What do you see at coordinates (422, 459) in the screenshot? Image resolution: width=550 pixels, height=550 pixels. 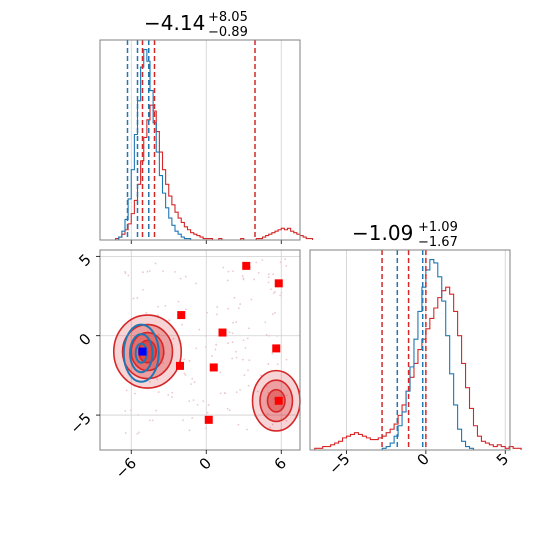 I see `right-tick-label: 0` at bounding box center [422, 459].